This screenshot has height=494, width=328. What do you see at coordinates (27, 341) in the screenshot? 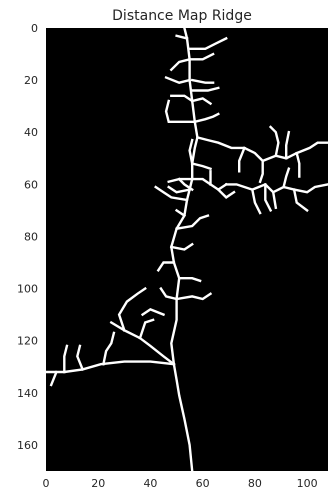
I see `y-tick-label: 120` at bounding box center [27, 341].